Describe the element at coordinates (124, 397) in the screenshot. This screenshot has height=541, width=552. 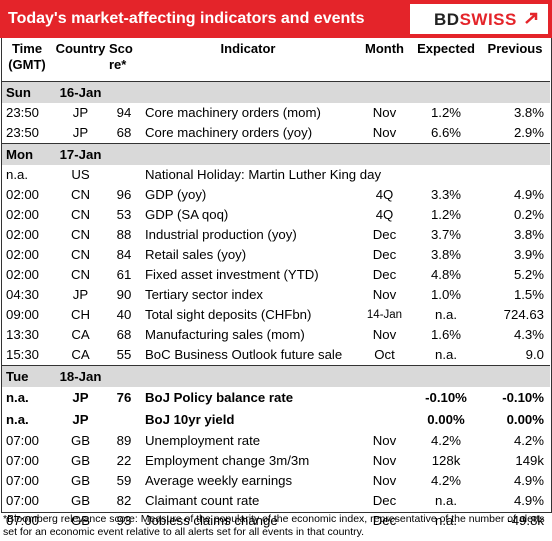
I see `cell-score: 76` at that location.